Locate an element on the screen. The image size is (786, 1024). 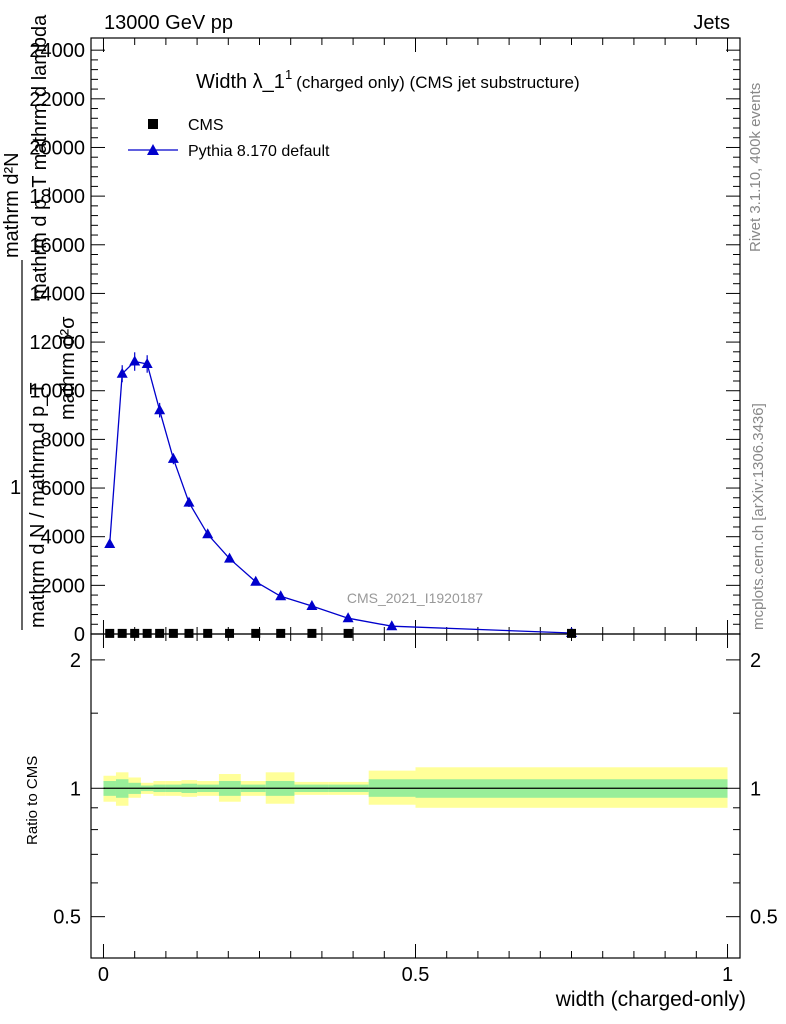
ylabel-one: 1 is located at coordinates (15, 488).